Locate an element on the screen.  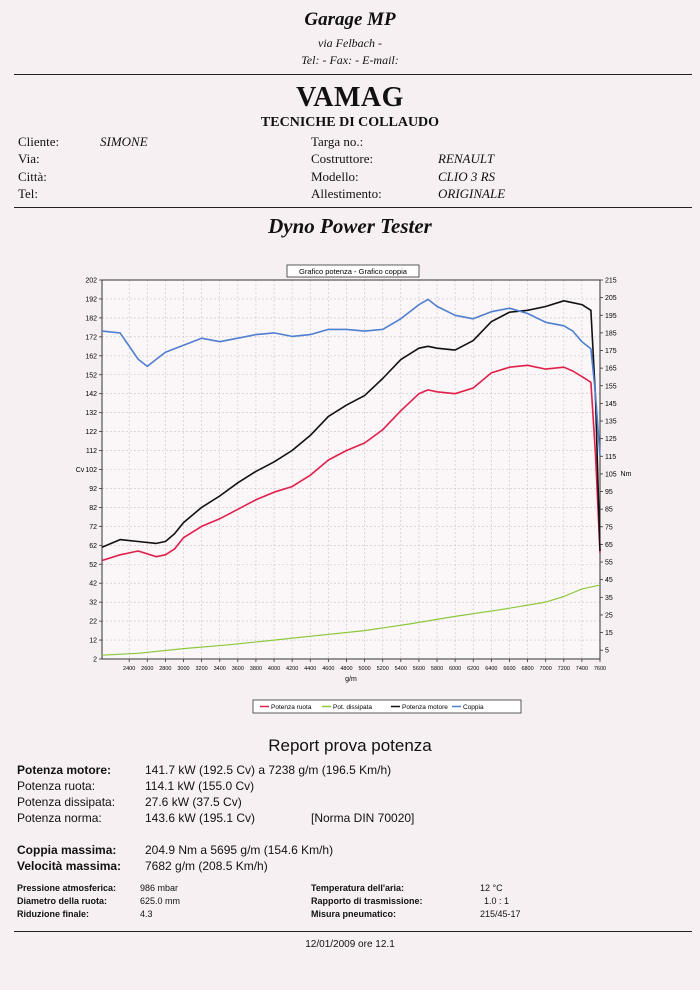
left-tick-label: 192 is located at coordinates (91, 299).